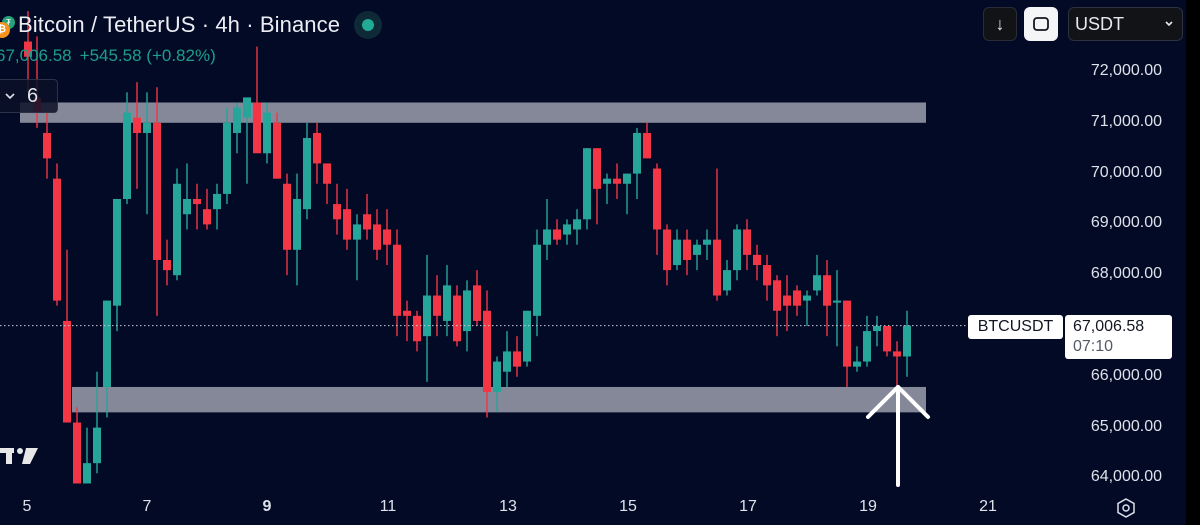 Image resolution: width=1200 pixels, height=525 pixels. I want to click on arrow-head, so click(898, 401).